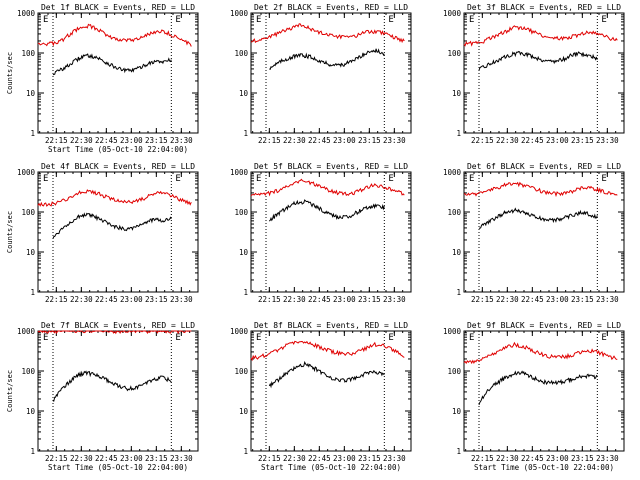 This screenshot has height=480, width=640. I want to click on subplot-title: Det 2f BLACK = Events, RED = LLD, so click(331, 7).